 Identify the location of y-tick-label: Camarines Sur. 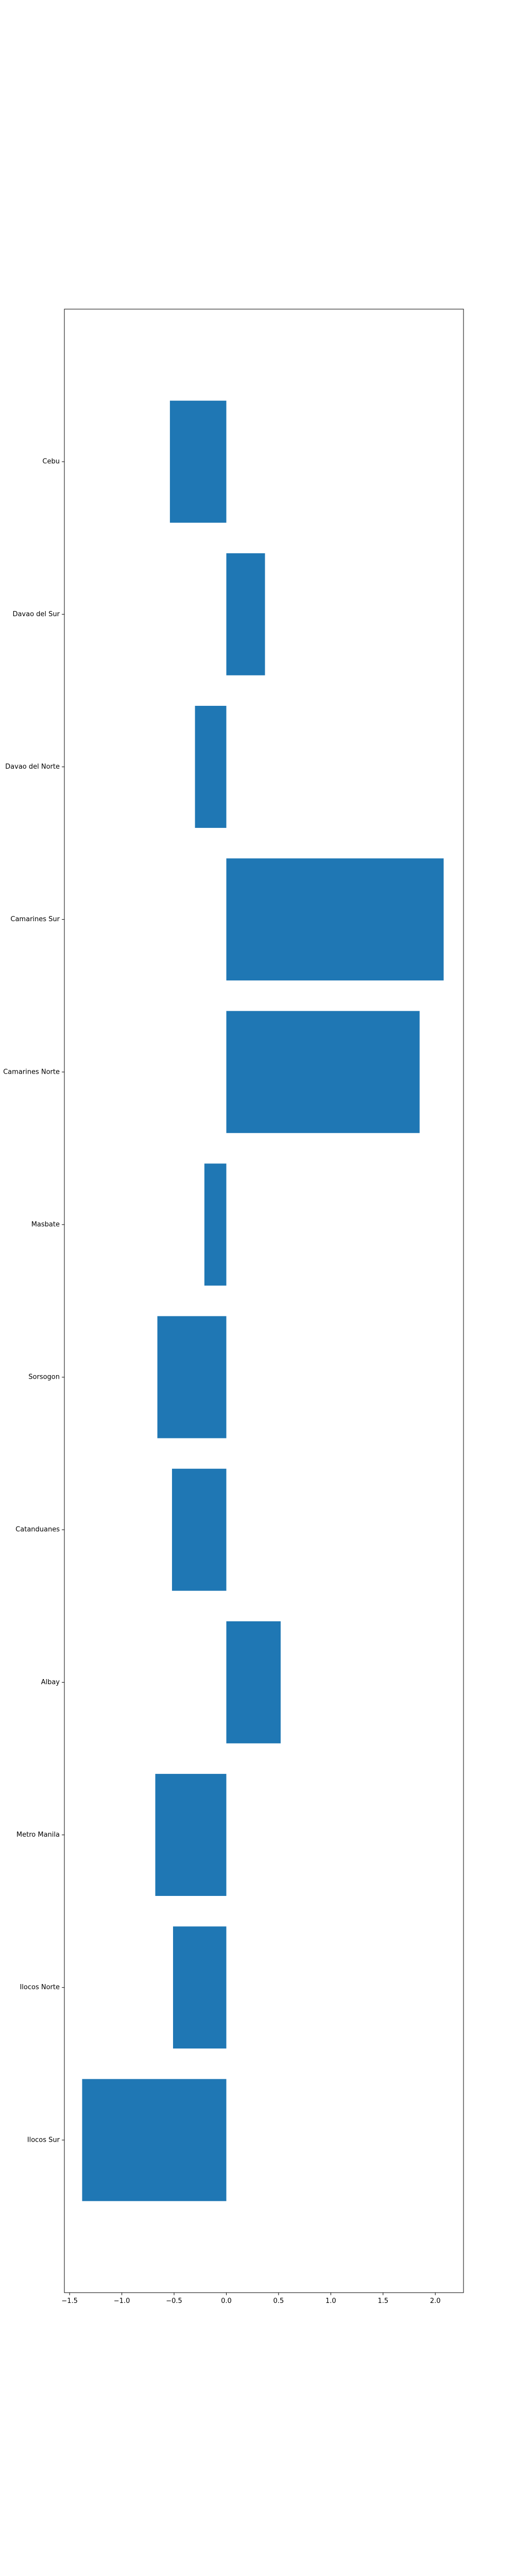
(35, 919).